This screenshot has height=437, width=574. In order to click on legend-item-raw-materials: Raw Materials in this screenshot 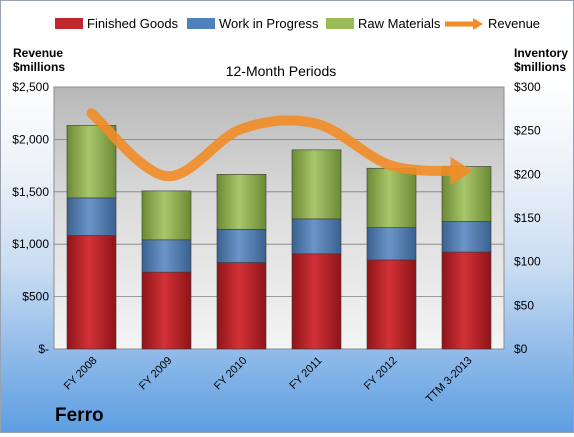, I will do `click(383, 23)`.